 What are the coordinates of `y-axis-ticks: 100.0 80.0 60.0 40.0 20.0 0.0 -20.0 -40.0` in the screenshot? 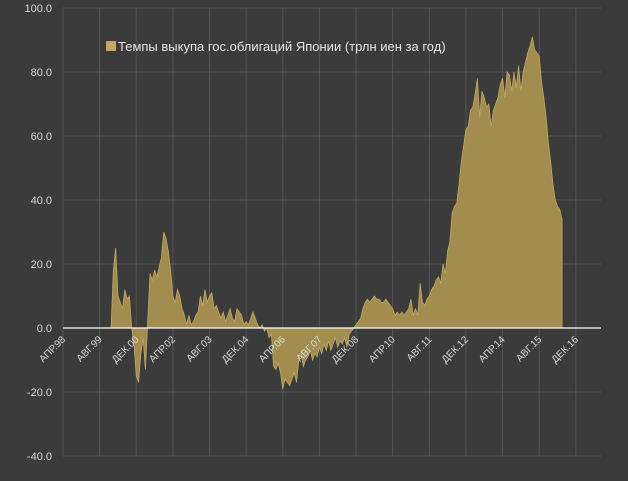 It's located at (38, 233).